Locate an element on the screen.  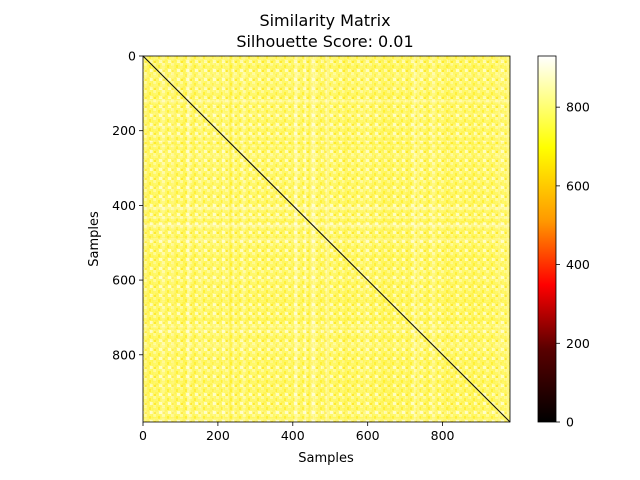
y-tick-label: 800 is located at coordinates (124, 354).